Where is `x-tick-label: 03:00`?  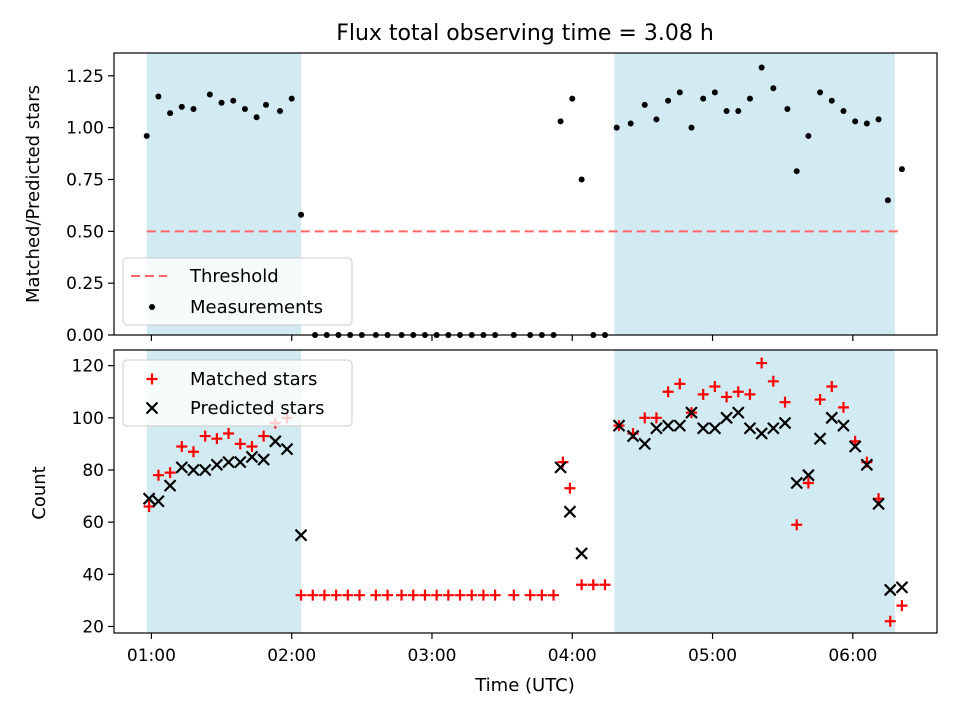
x-tick-label: 03:00 is located at coordinates (431, 656).